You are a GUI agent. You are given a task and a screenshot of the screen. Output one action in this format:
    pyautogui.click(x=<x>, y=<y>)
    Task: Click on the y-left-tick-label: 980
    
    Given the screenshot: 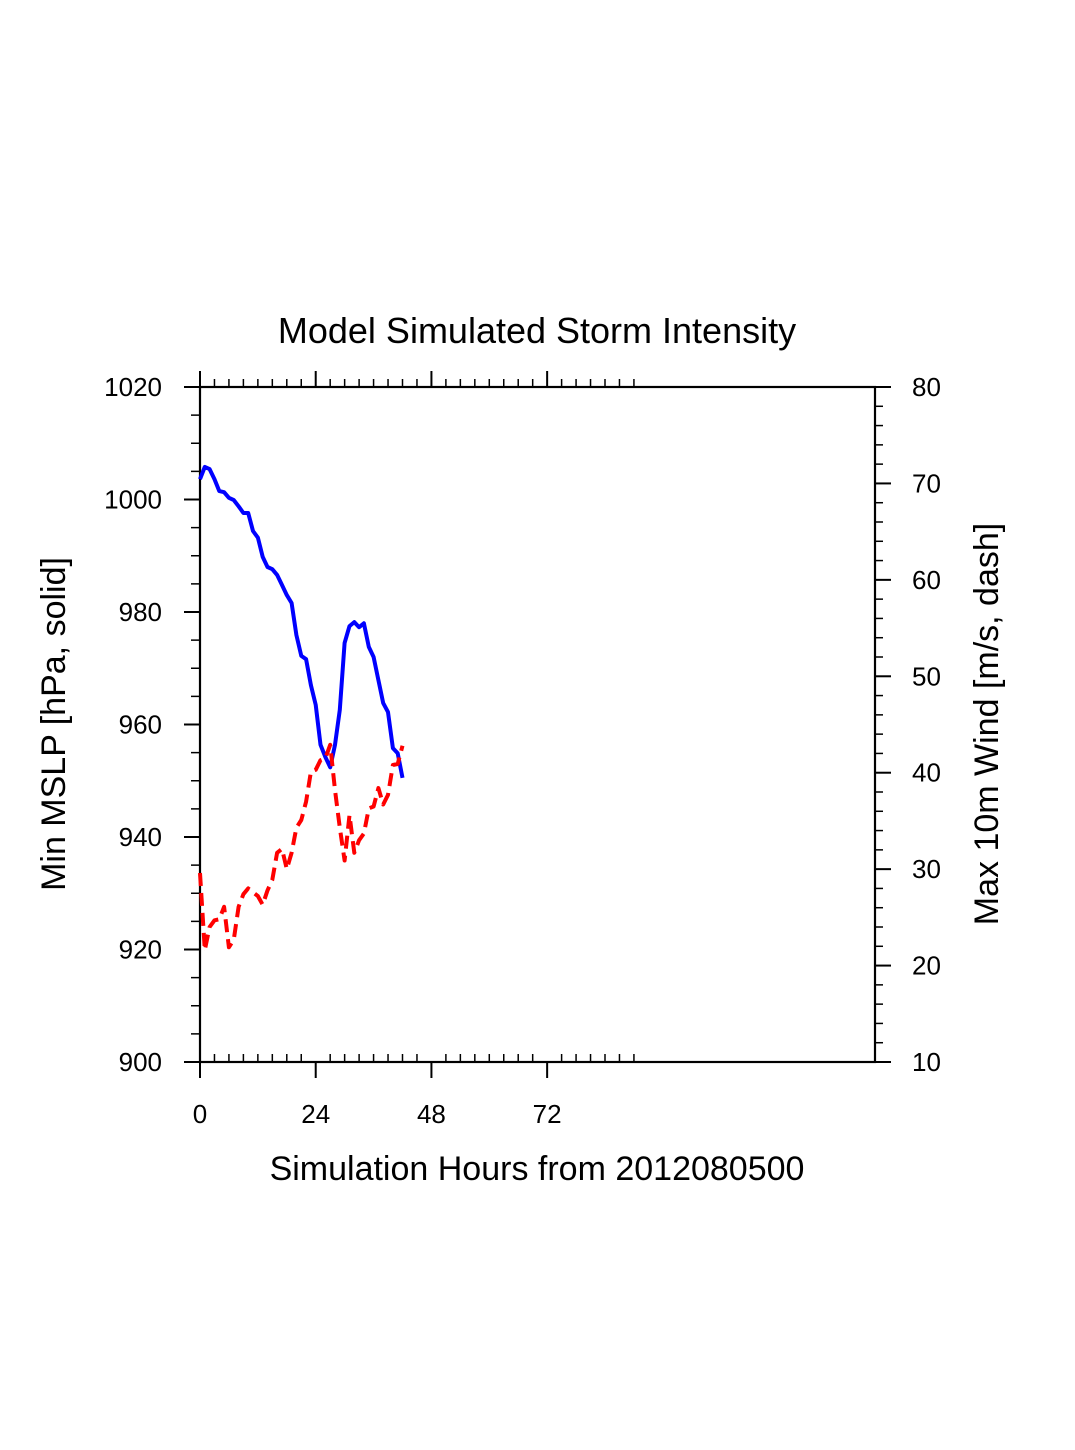 What is the action you would take?
    pyautogui.click(x=140, y=612)
    